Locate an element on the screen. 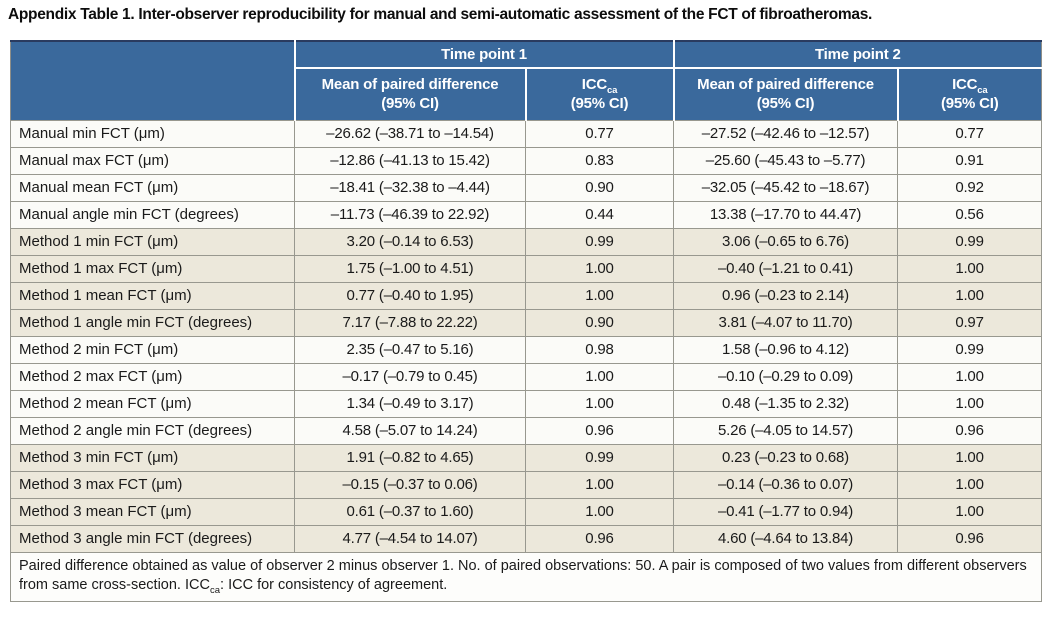  tp2-mean-cell: –0.14 (–0.36 to 0.07) is located at coordinates (786, 484).